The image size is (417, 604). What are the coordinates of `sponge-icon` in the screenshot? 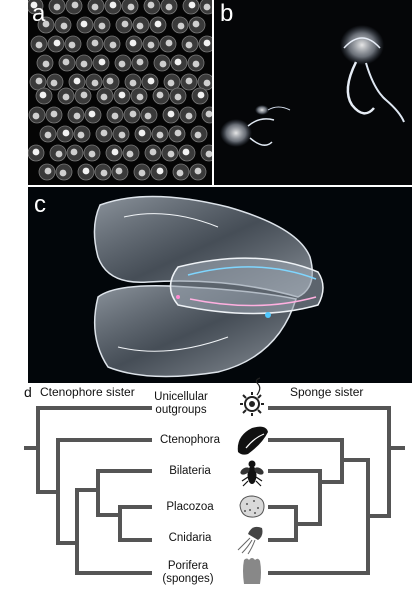 It's located at (252, 571).